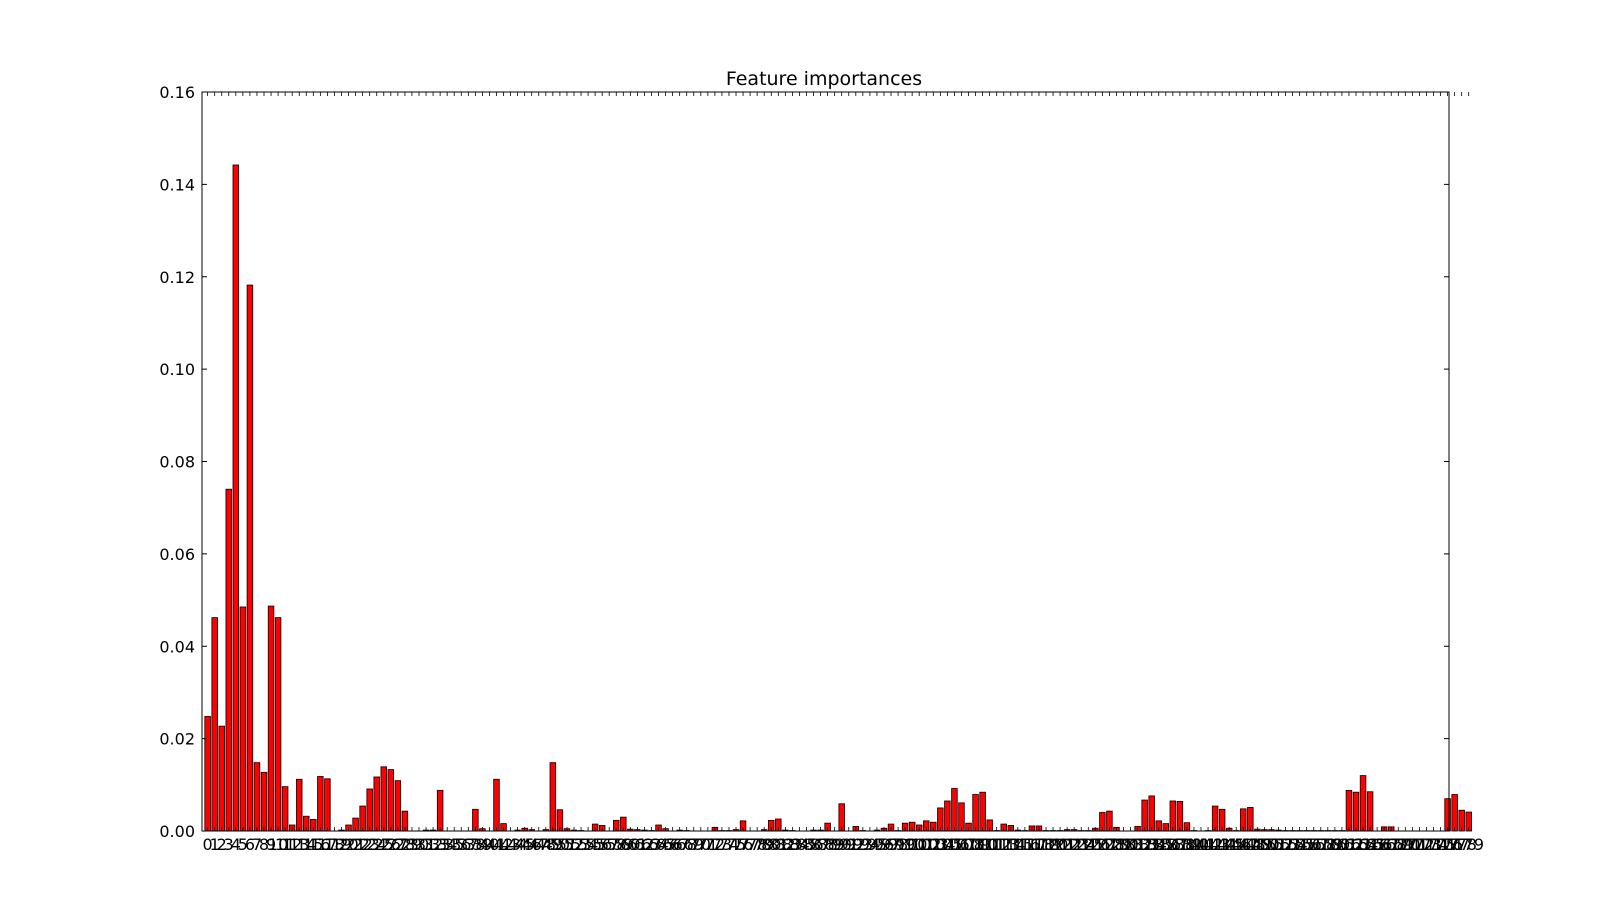 Image resolution: width=1600 pixels, height=918 pixels. What do you see at coordinates (1285, 844) in the screenshot?
I see `xtick-label-153: 153` at bounding box center [1285, 844].